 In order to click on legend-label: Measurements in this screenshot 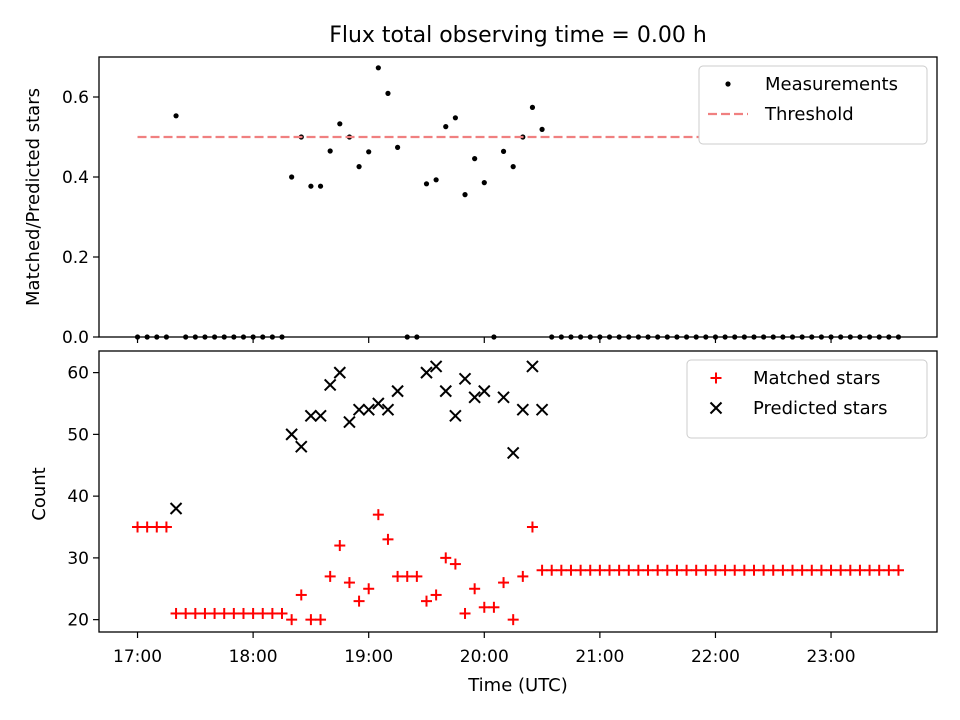, I will do `click(831, 84)`.